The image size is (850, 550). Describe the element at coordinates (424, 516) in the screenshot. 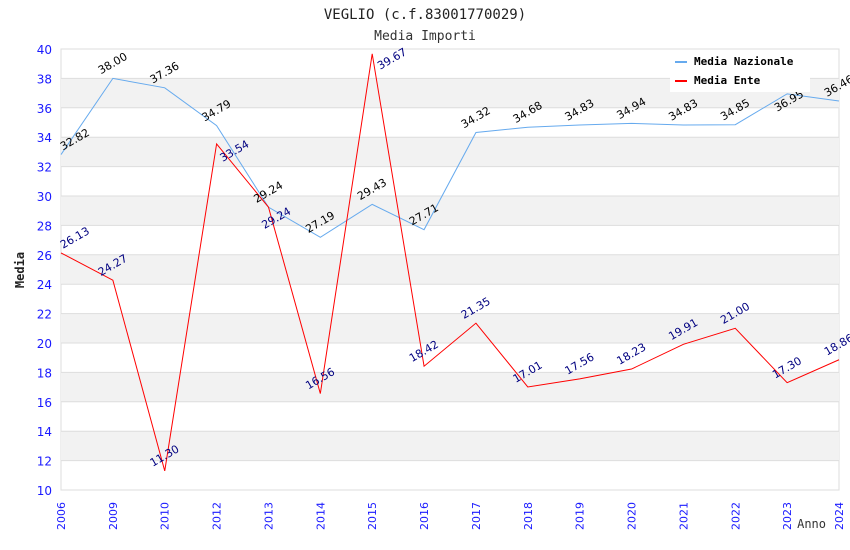

I see `x-tick-label: 2016` at that location.